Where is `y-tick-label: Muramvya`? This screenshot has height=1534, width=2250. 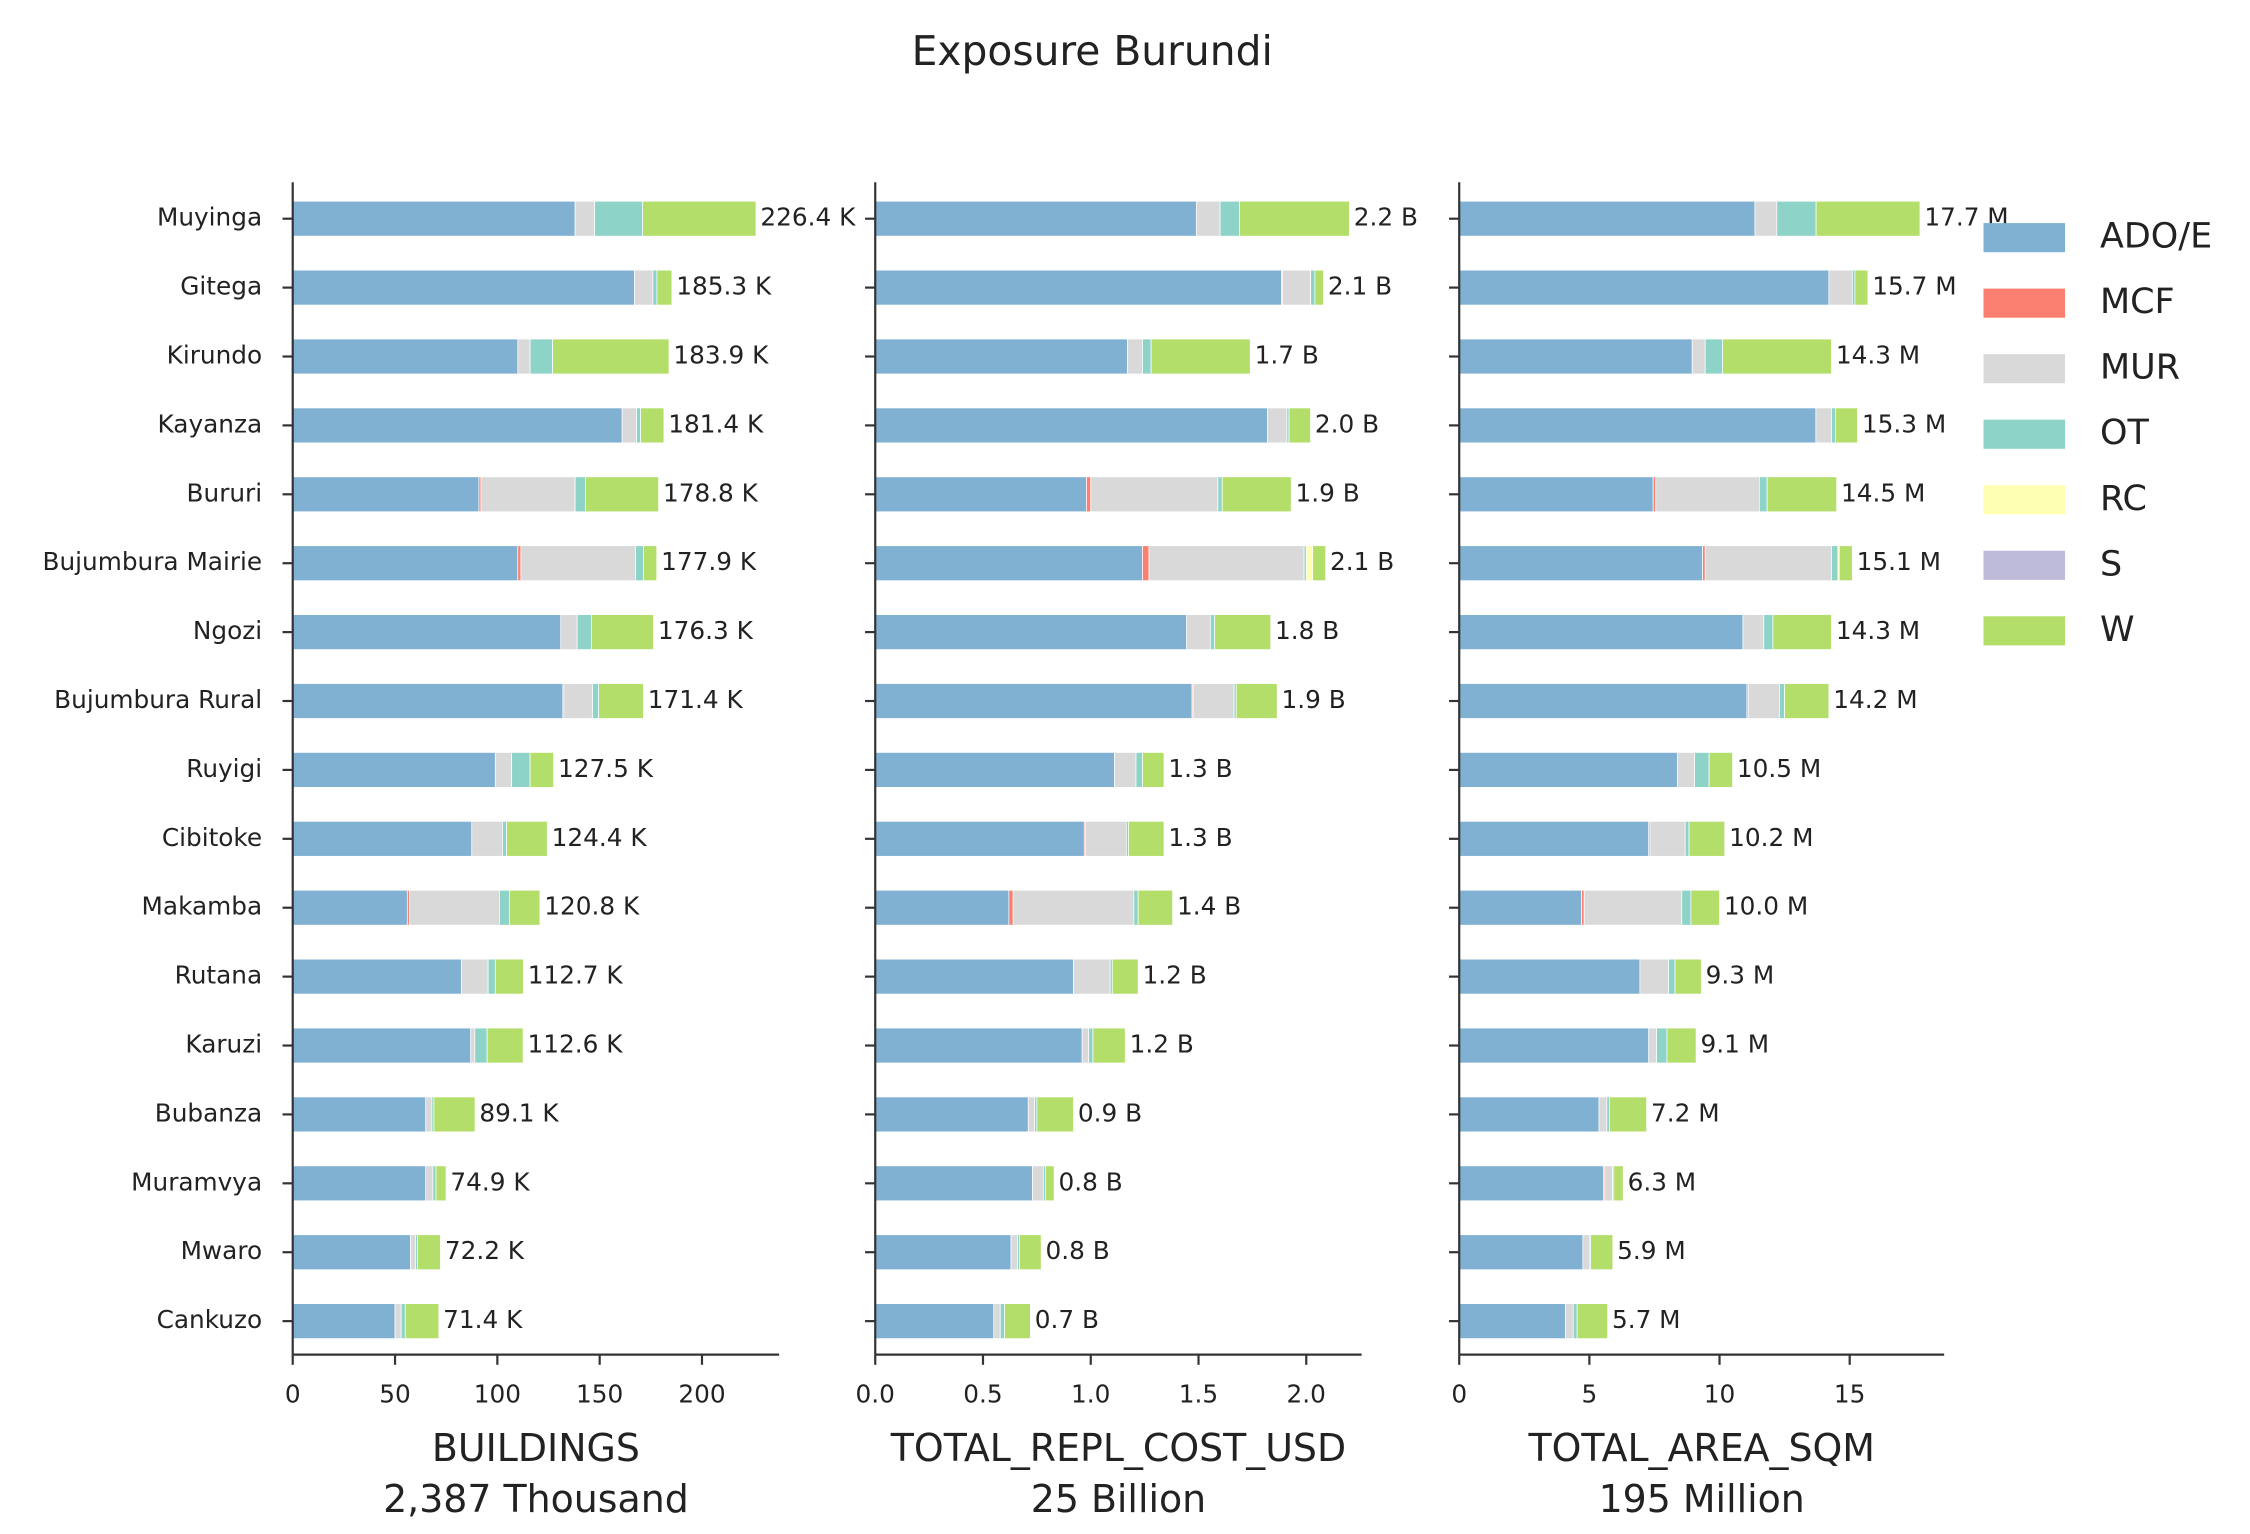
y-tick-label: Muramvya is located at coordinates (196, 1181).